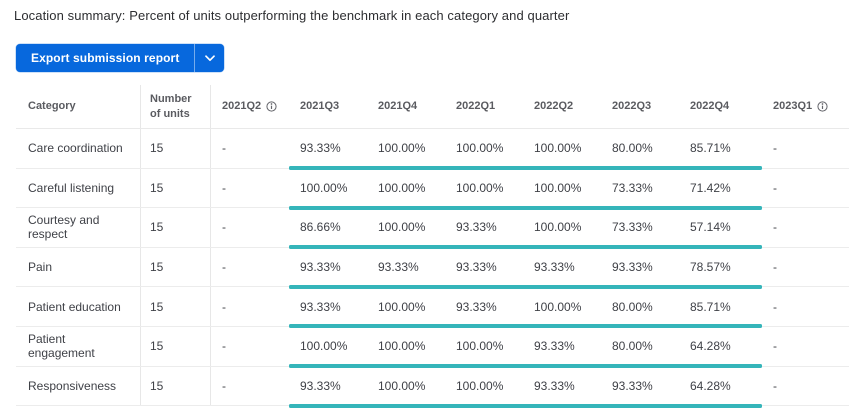  I want to click on category-cell: Careful listening, so click(78, 188).